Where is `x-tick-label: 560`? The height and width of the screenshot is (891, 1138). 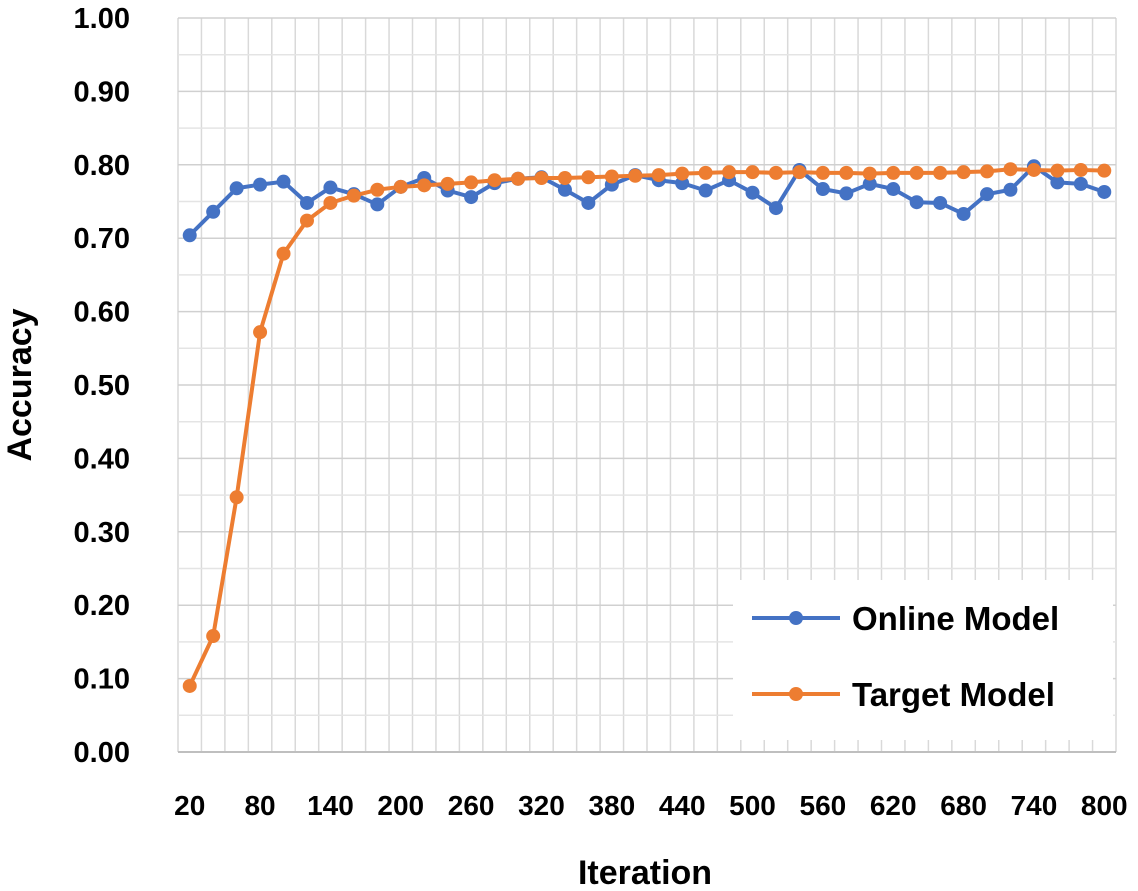
x-tick-label: 560 is located at coordinates (823, 805).